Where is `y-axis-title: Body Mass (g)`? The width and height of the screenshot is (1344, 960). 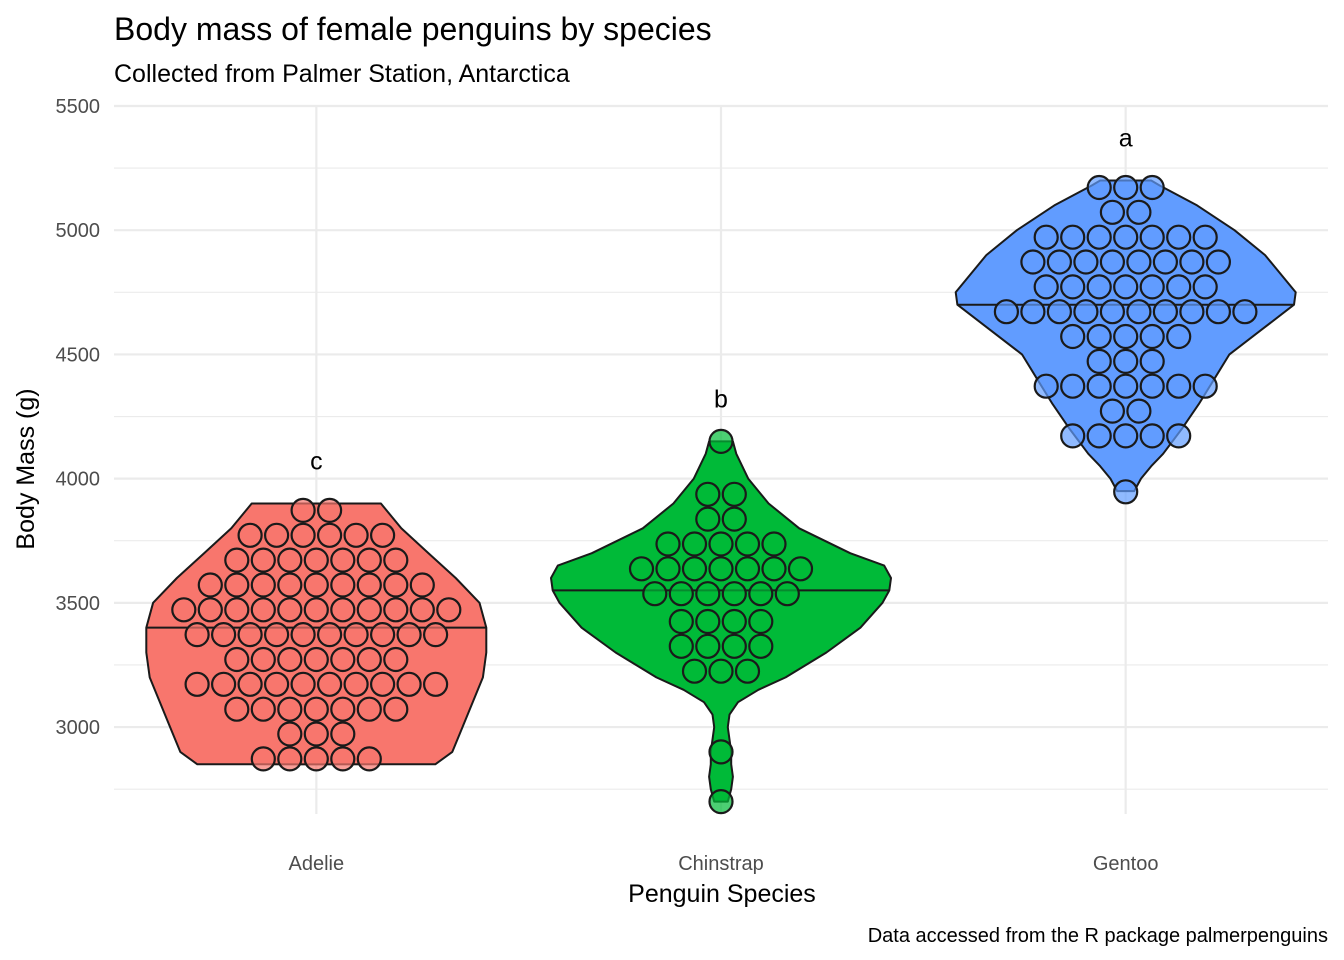
y-axis-title: Body Mass (g) is located at coordinates (26, 468).